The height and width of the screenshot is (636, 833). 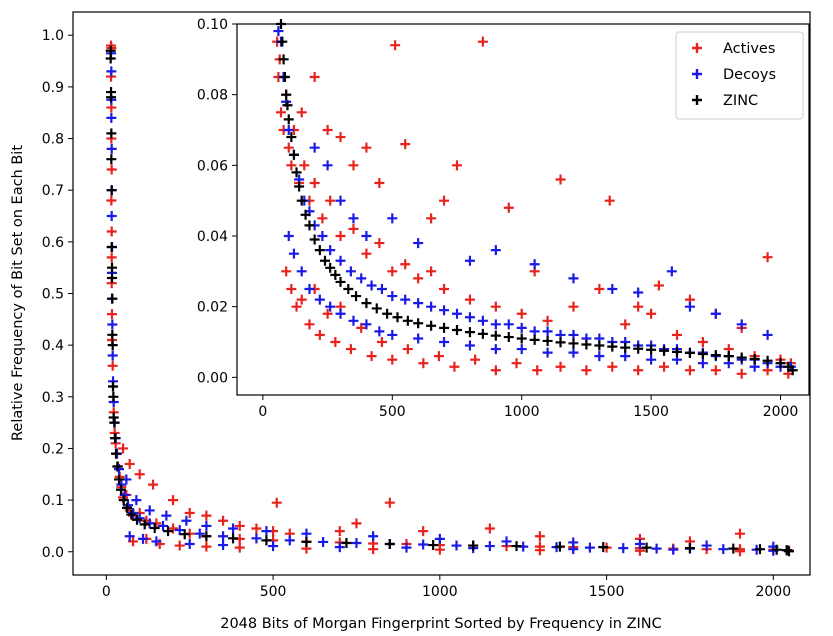 I want to click on legend: Actives Decoys ZINC, so click(x=739, y=75).